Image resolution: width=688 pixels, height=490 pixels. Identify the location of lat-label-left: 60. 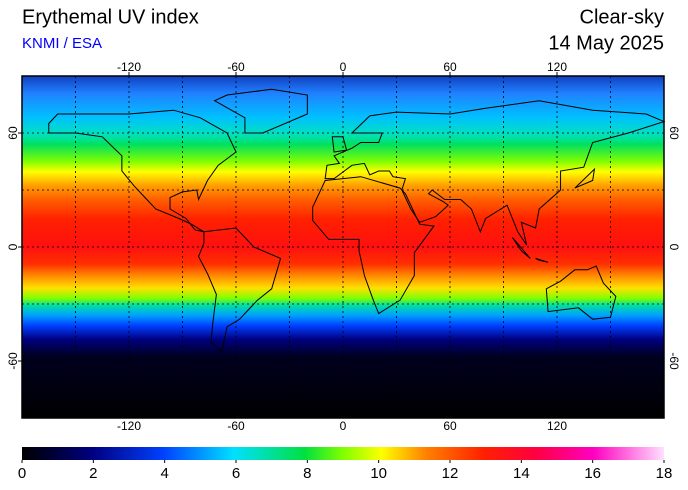
(13, 133).